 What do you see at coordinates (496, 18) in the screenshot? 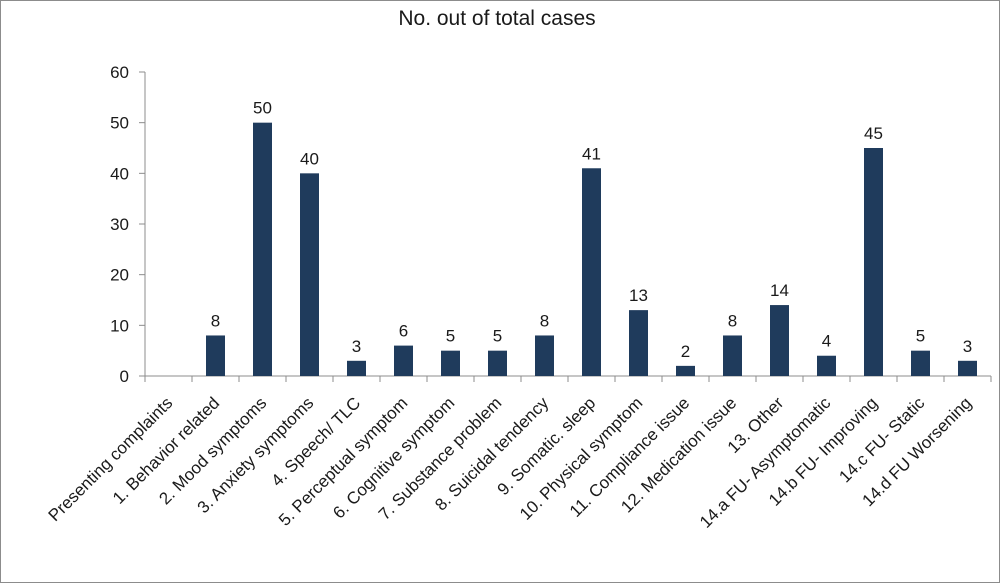
I see `chart-title: No. out of total cases` at bounding box center [496, 18].